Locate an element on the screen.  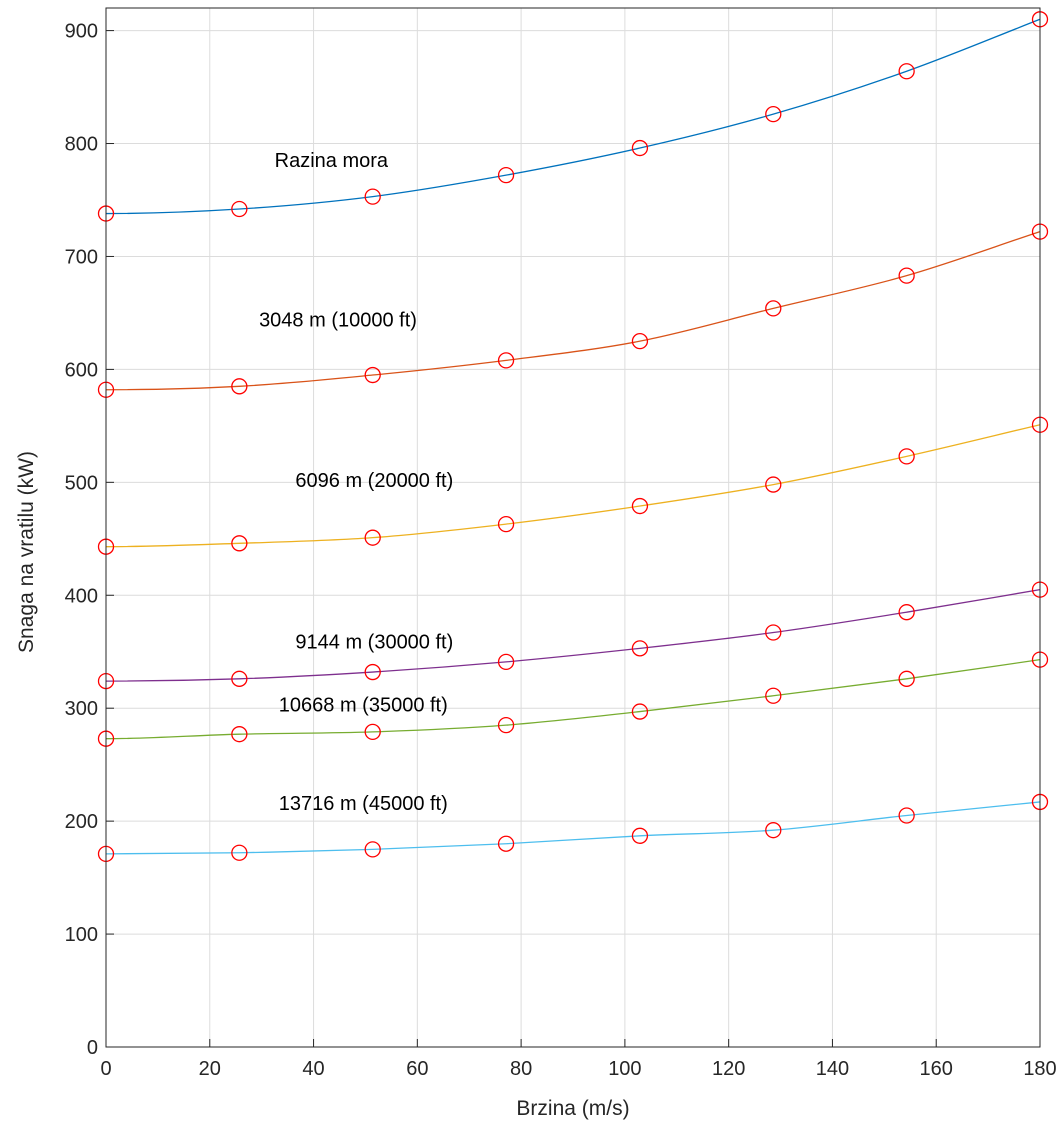
x-tick-label: 40 is located at coordinates (313, 1069).